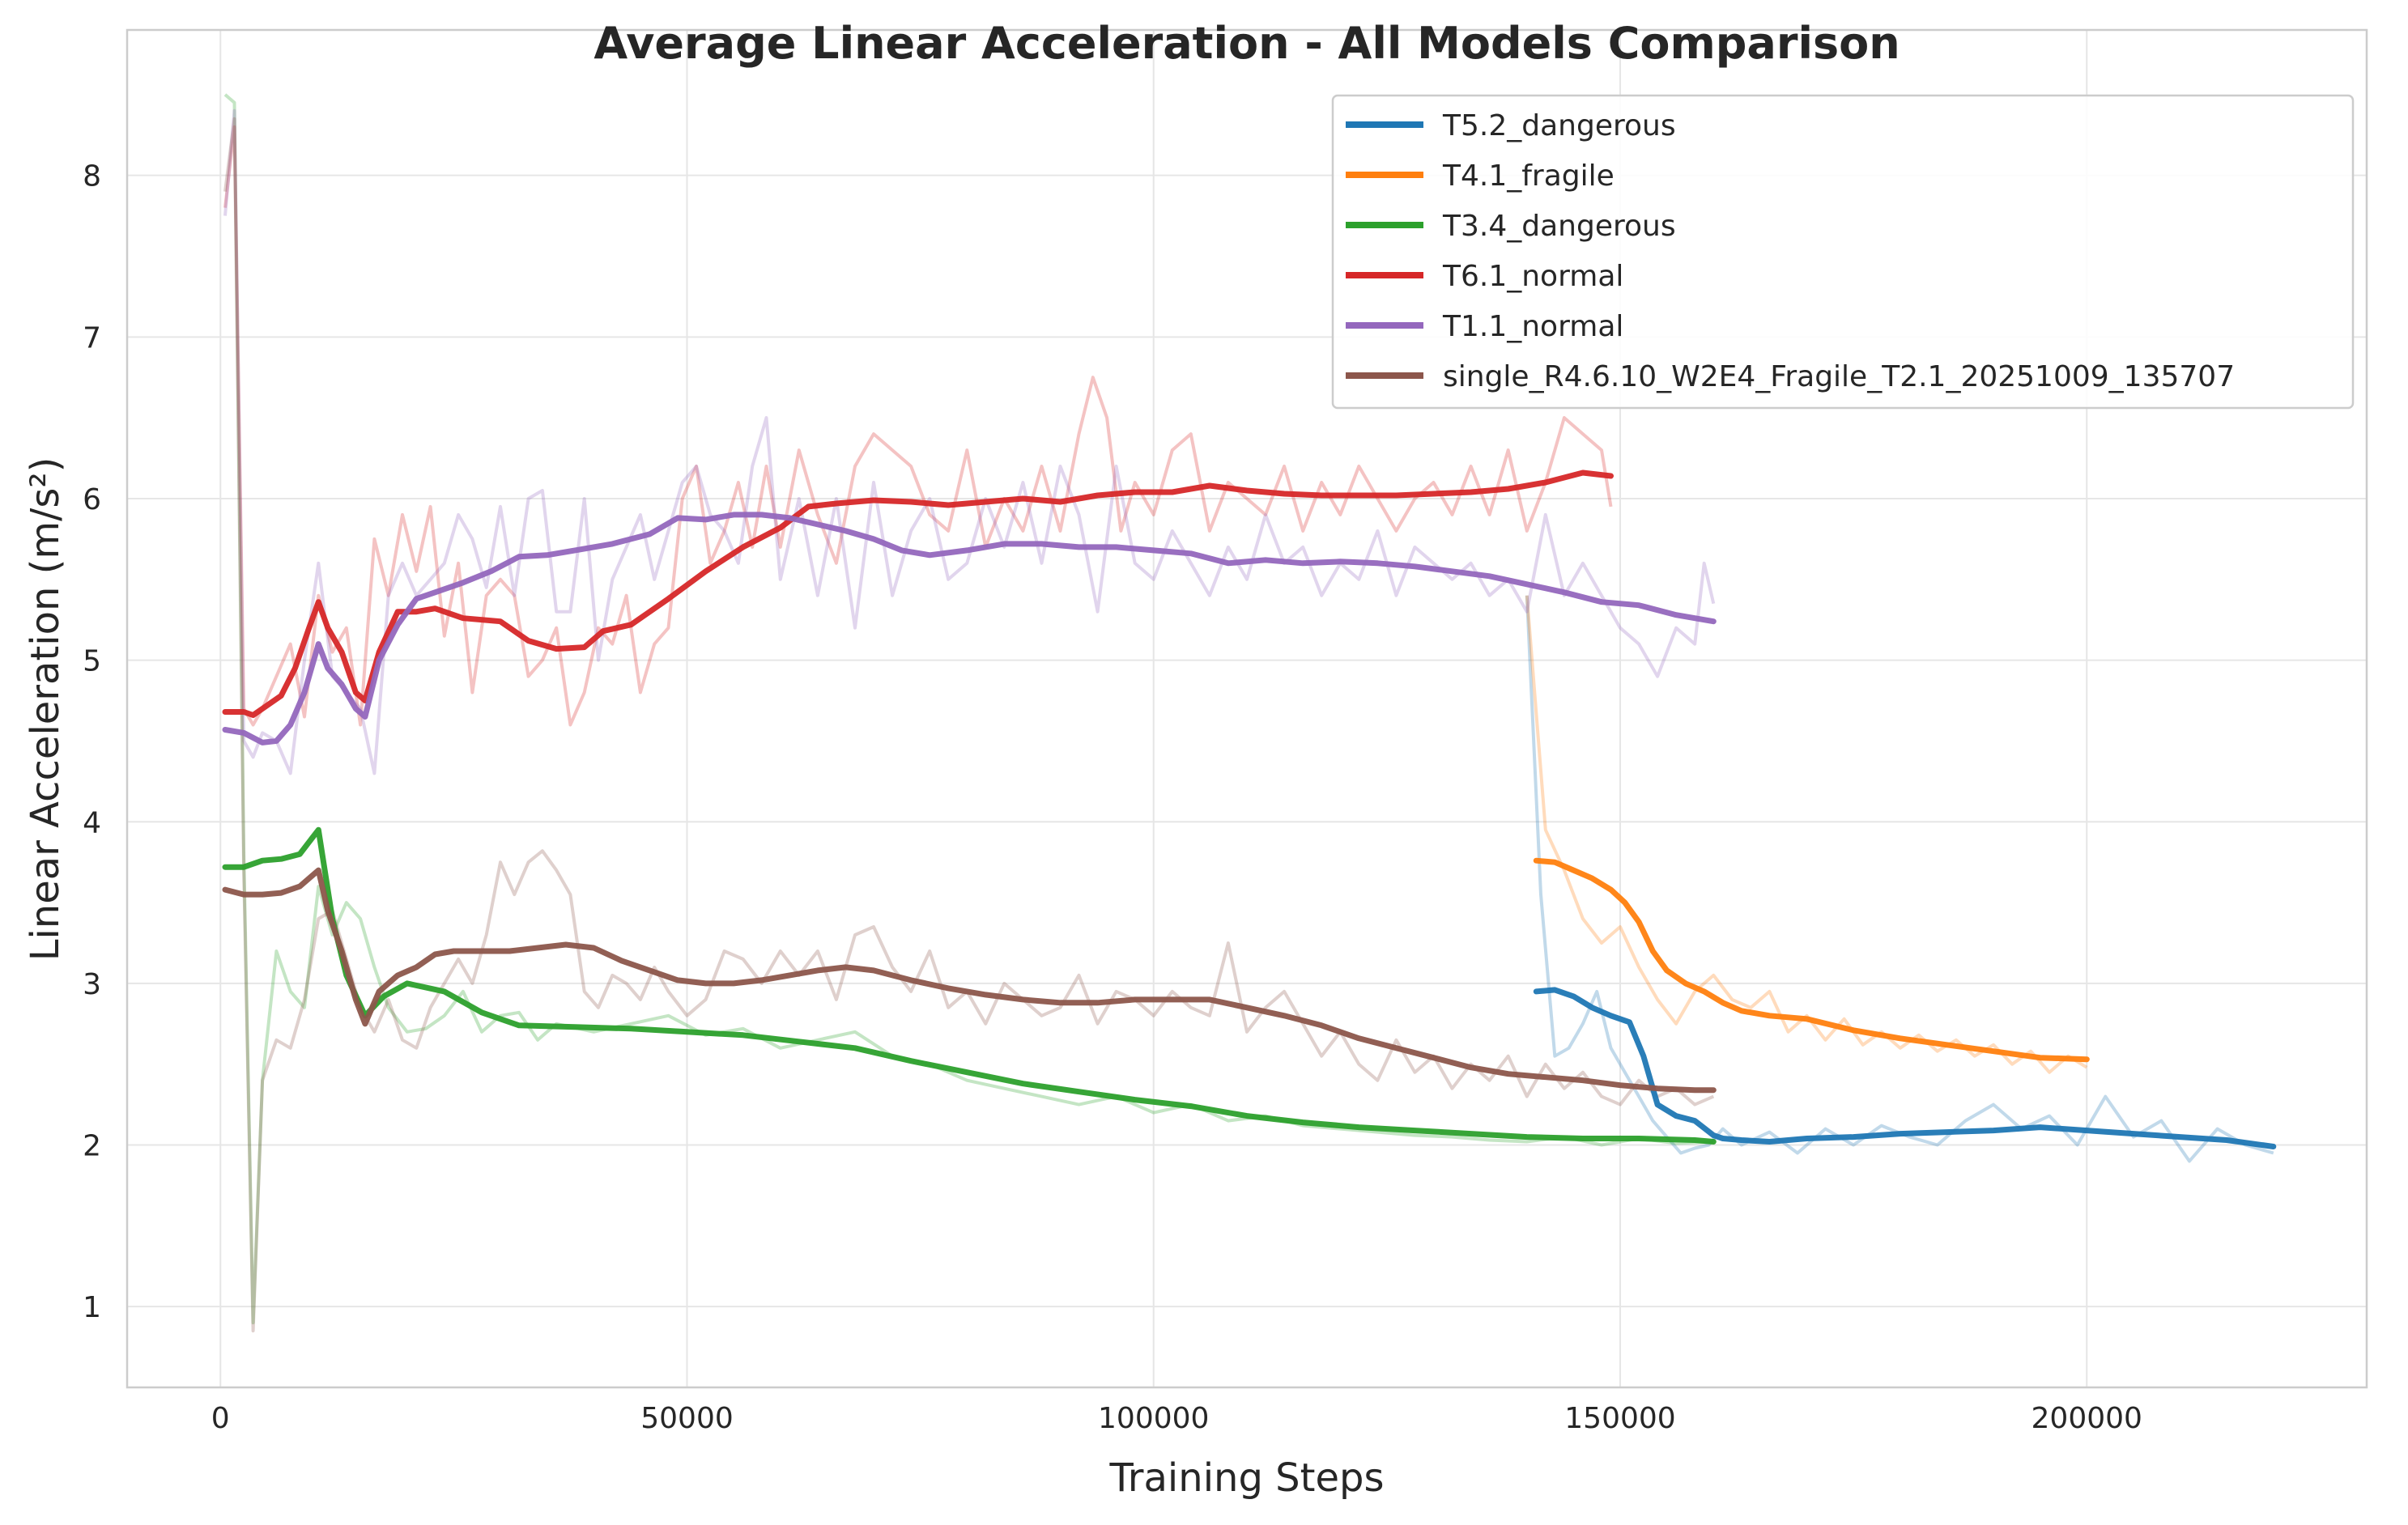 This screenshot has width=2408, height=1525. Describe the element at coordinates (92, 662) in the screenshot. I see `y-tick-label: 5` at that location.